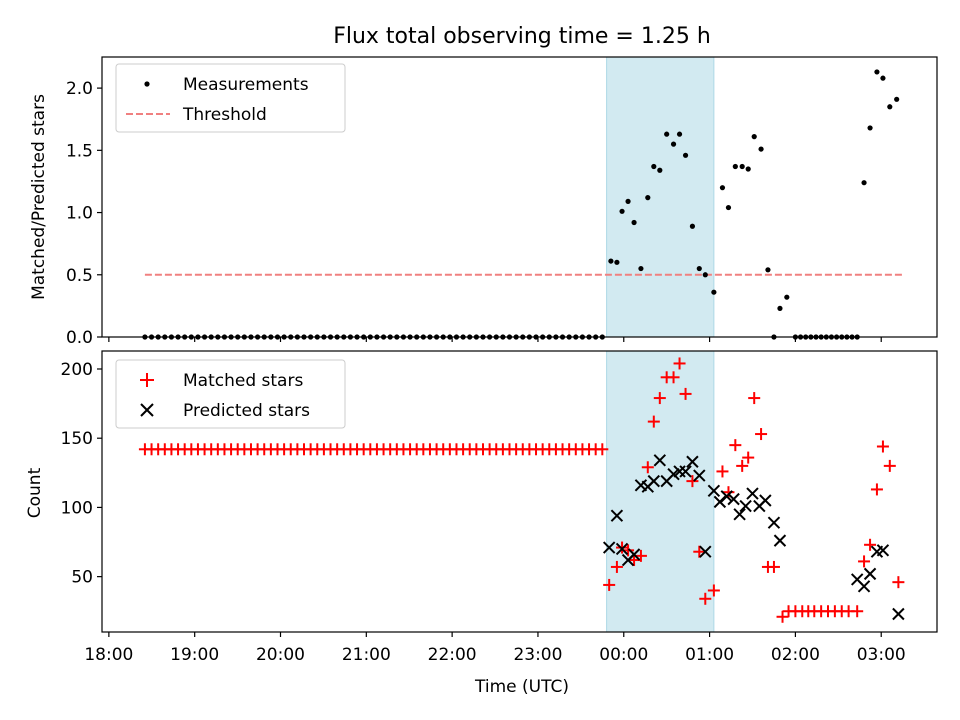  I want to click on predicted-star-mark-2-b, so click(622, 549).